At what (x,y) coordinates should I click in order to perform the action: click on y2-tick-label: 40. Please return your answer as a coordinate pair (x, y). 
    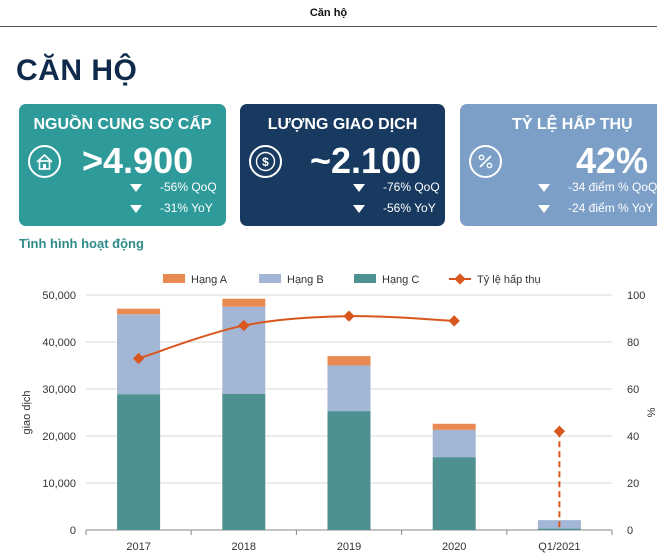
    Looking at the image, I should click on (633, 437).